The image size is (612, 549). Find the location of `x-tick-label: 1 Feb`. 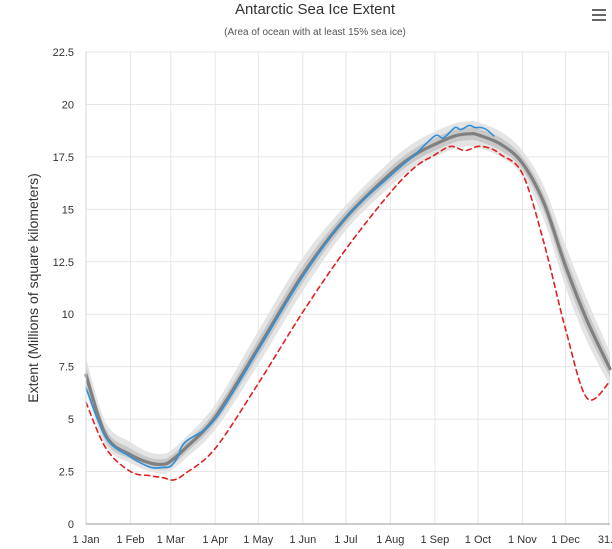

x-tick-label: 1 Feb is located at coordinates (130, 540).